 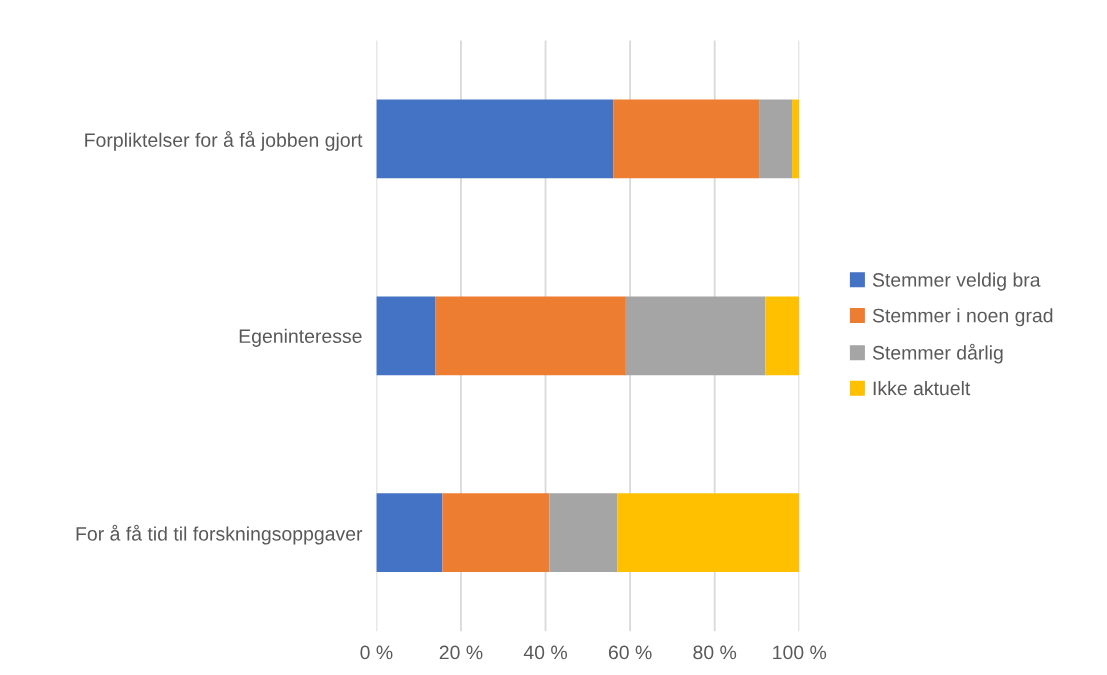 What do you see at coordinates (800, 652) in the screenshot?
I see `x-tick-label: 100 %` at bounding box center [800, 652].